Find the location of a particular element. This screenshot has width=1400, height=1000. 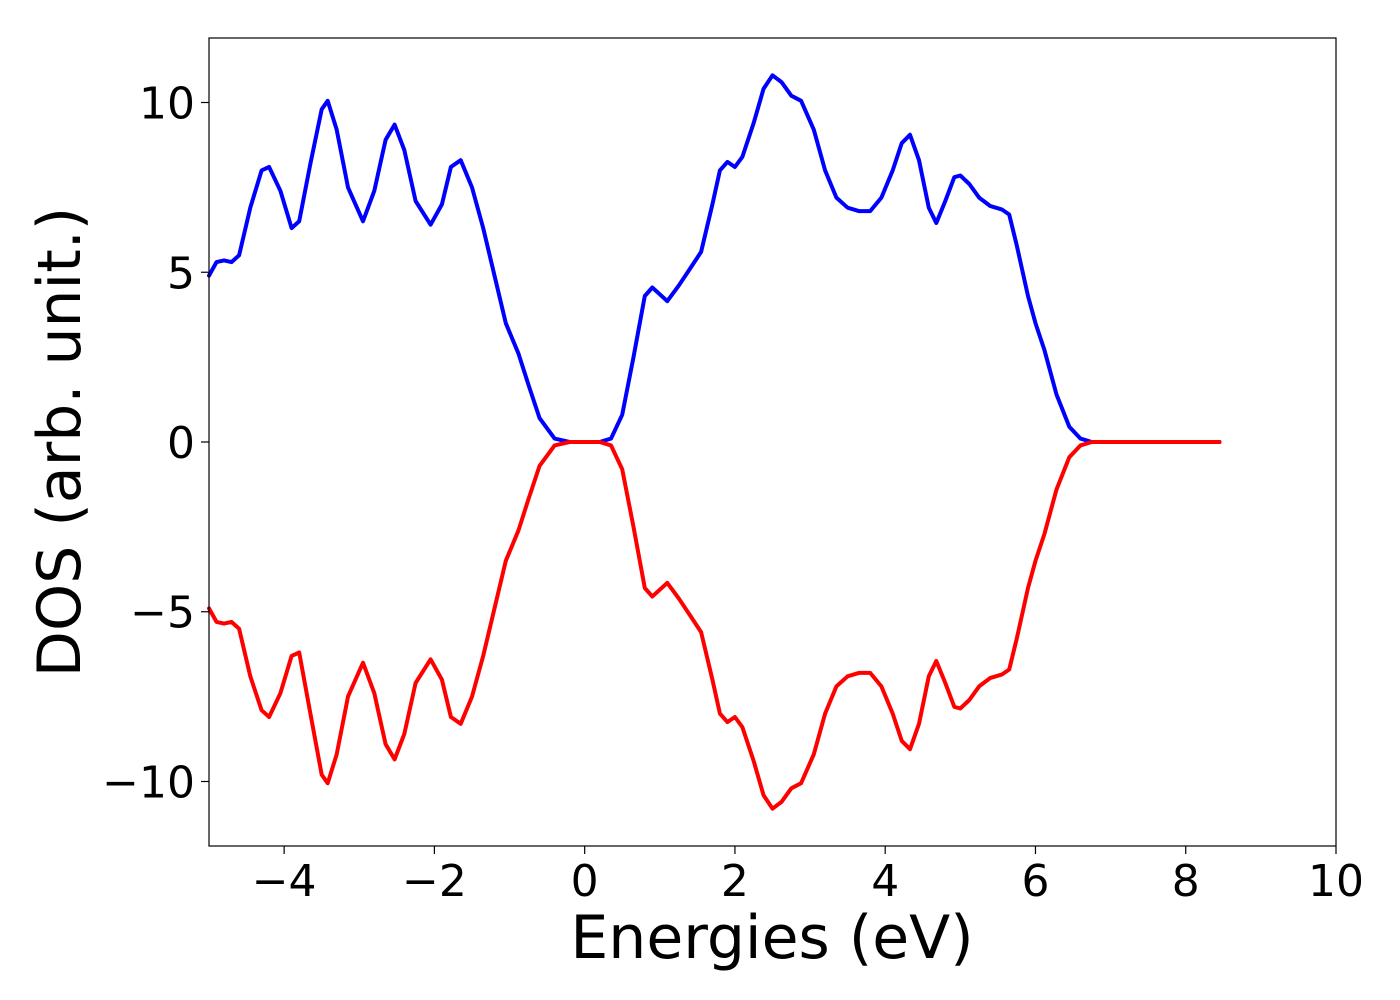

x-tick-label: 10 is located at coordinates (1336, 881).